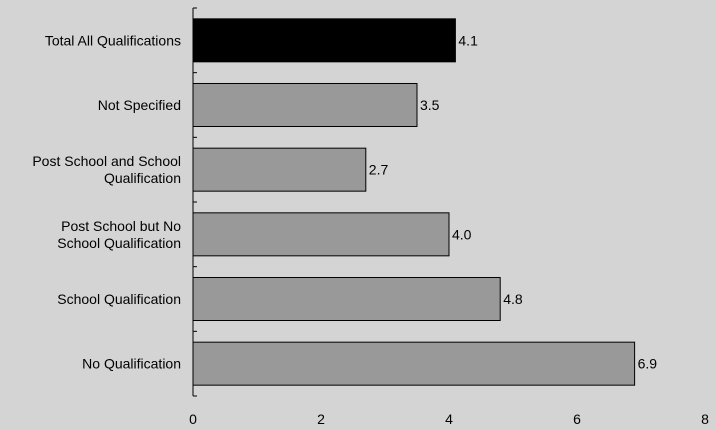  I want to click on data-label: 4.1, so click(468, 40).